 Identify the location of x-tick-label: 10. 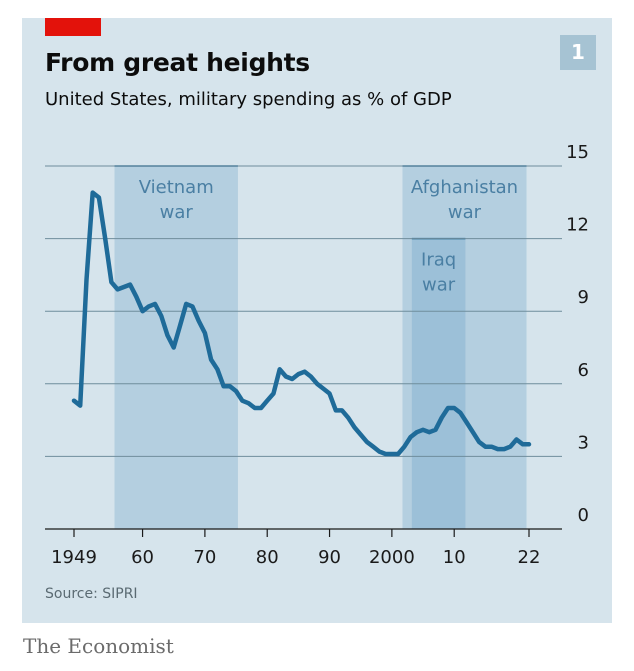
(454, 557).